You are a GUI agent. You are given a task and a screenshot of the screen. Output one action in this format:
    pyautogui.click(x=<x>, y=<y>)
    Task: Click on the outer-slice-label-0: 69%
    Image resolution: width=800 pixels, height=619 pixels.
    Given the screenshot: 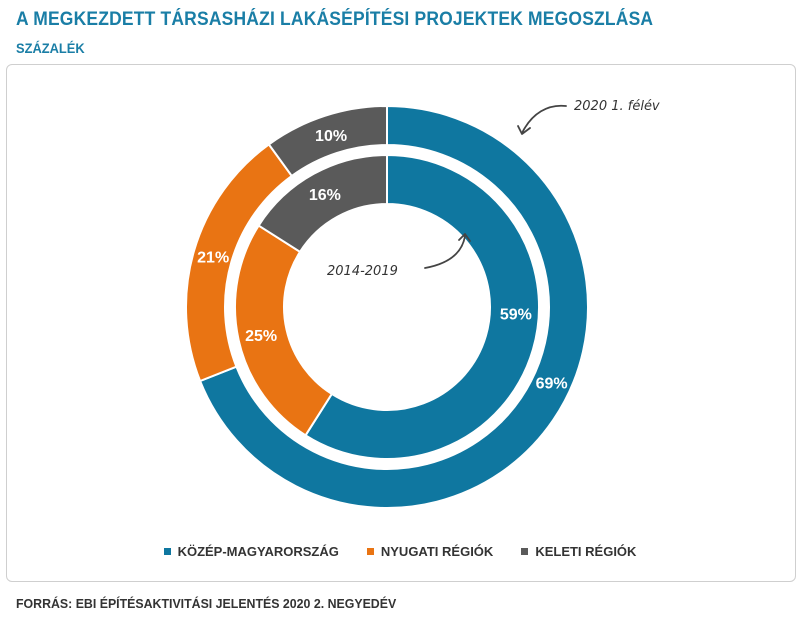 What is the action you would take?
    pyautogui.click(x=552, y=383)
    